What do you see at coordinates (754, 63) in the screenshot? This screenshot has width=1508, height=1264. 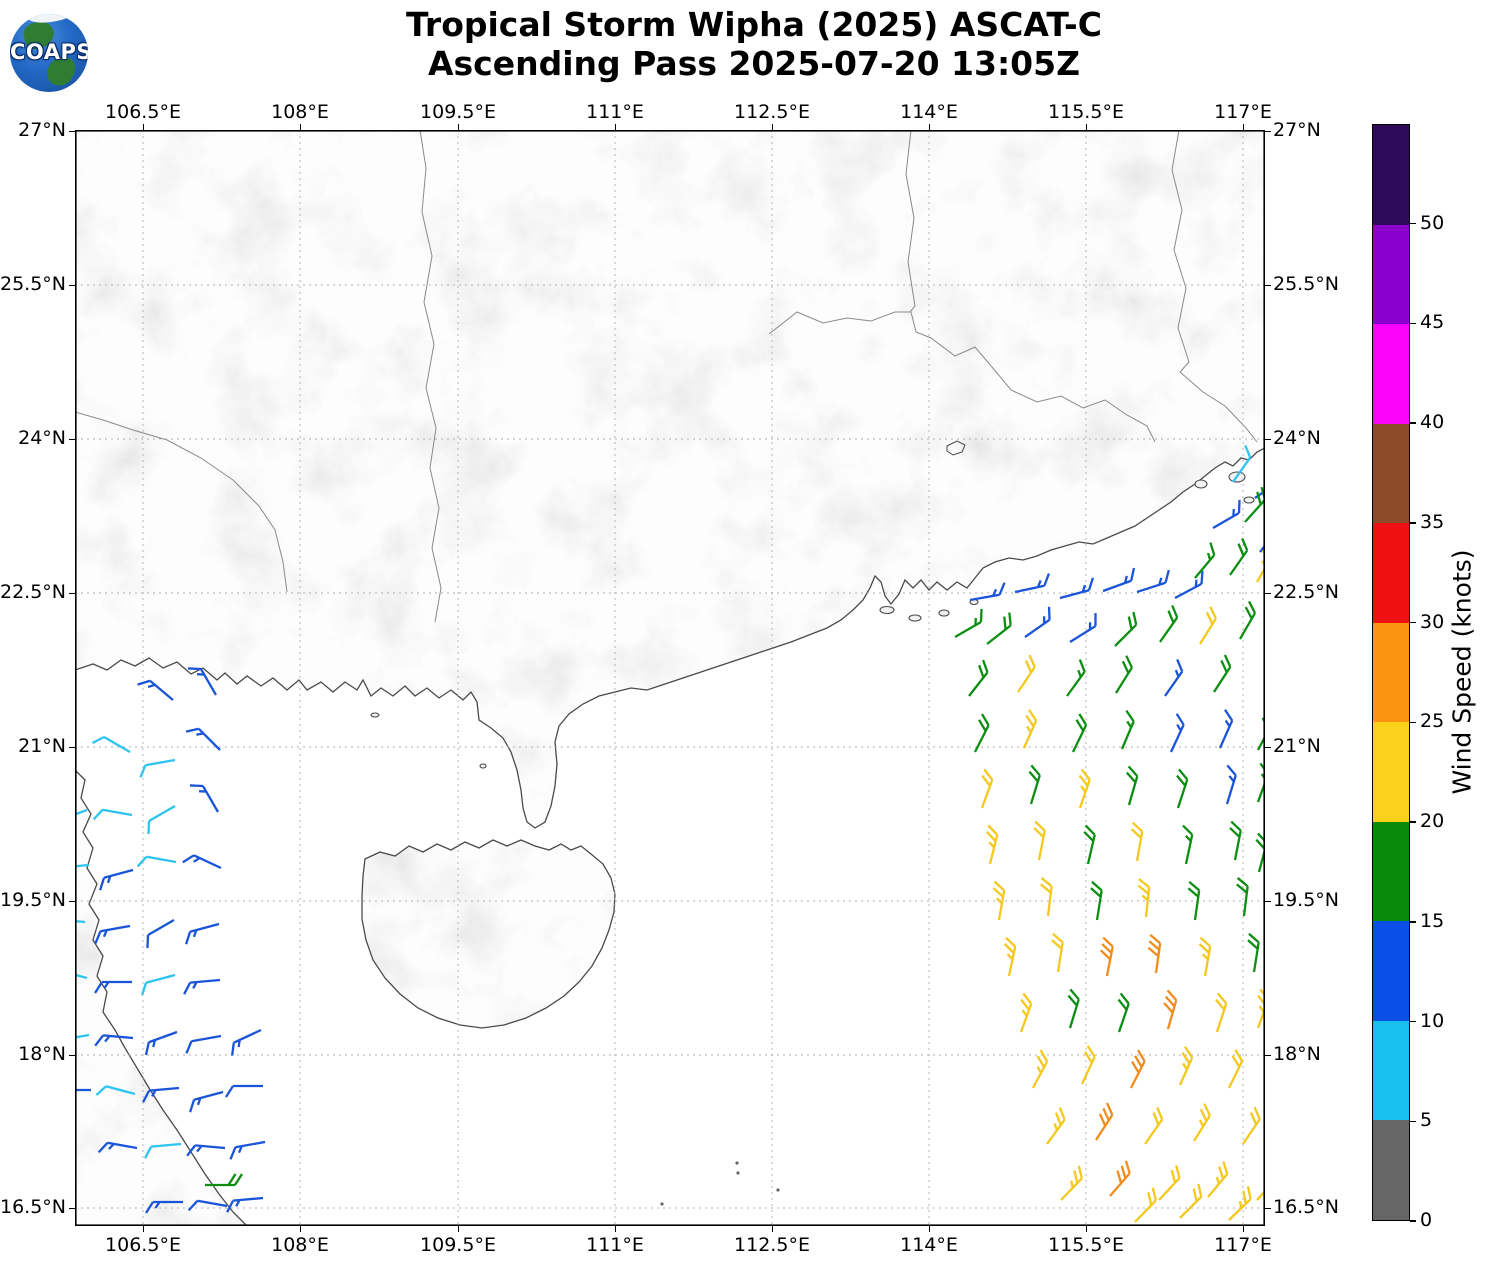 I see `title-line-2: Ascending Pass 2025-07-20 13:05Z` at bounding box center [754, 63].